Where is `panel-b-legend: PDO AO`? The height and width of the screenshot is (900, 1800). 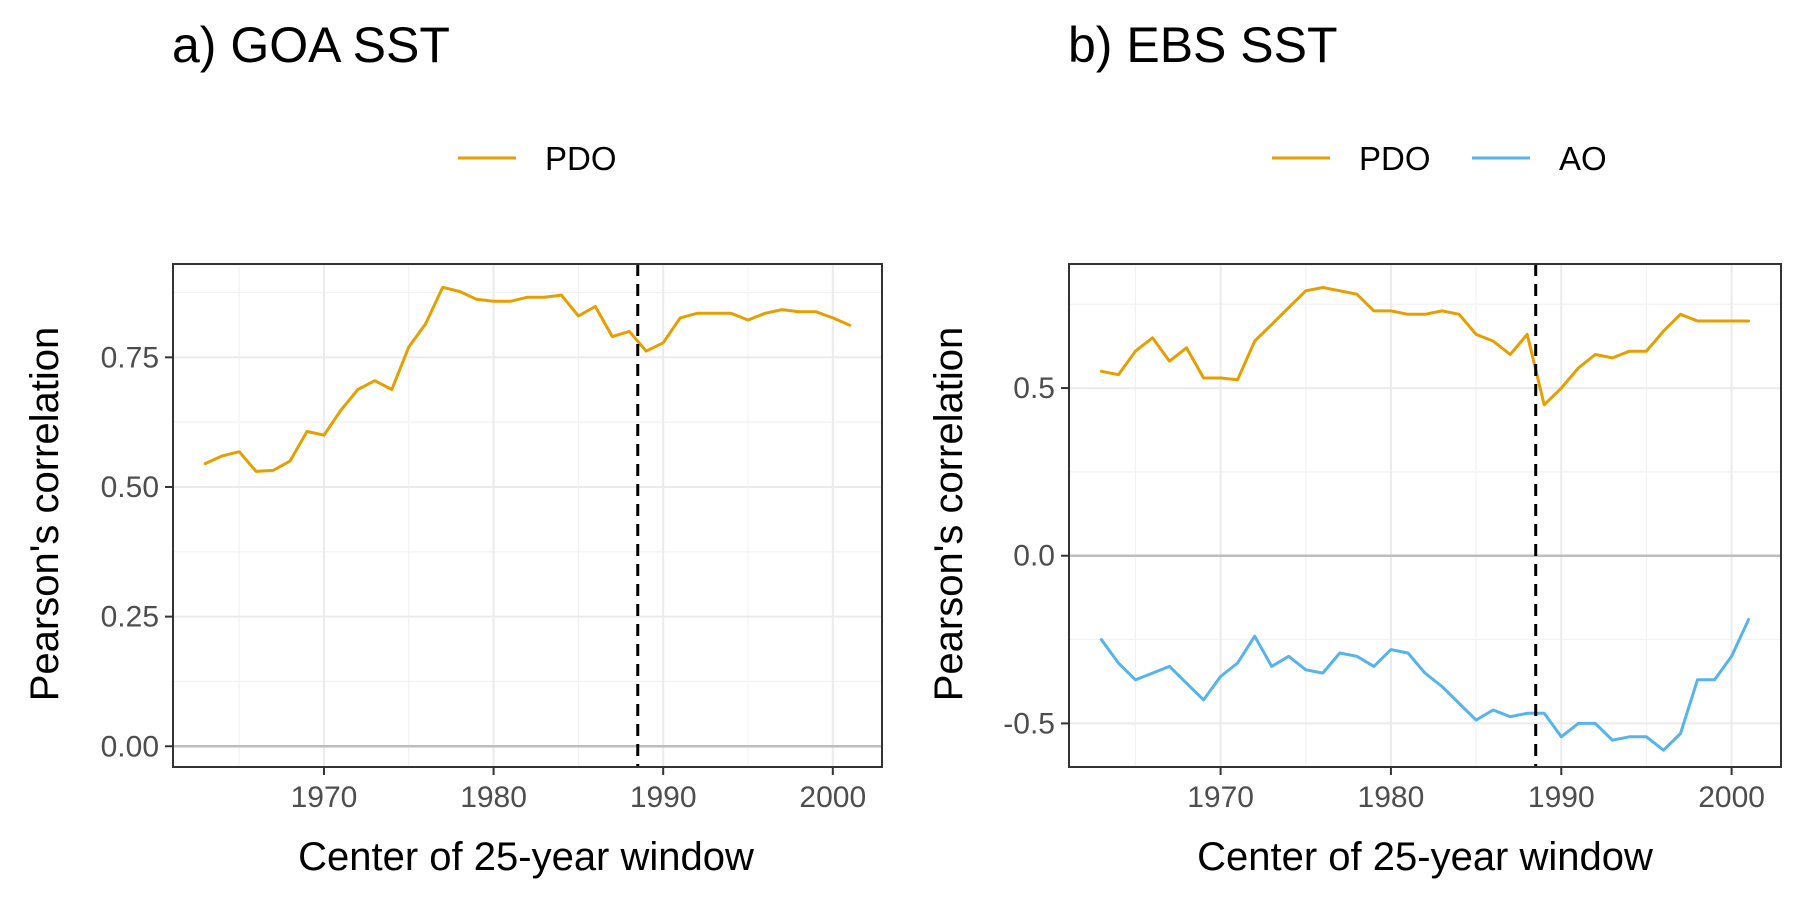 panel-b-legend: PDO AO is located at coordinates (1439, 158).